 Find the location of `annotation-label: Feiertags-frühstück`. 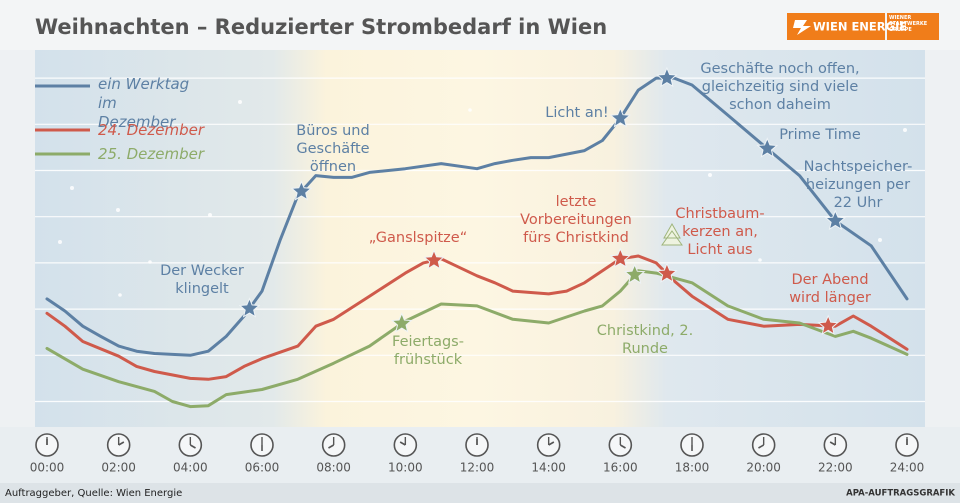

annotation-label: Feiertags-frühstück is located at coordinates (428, 351).